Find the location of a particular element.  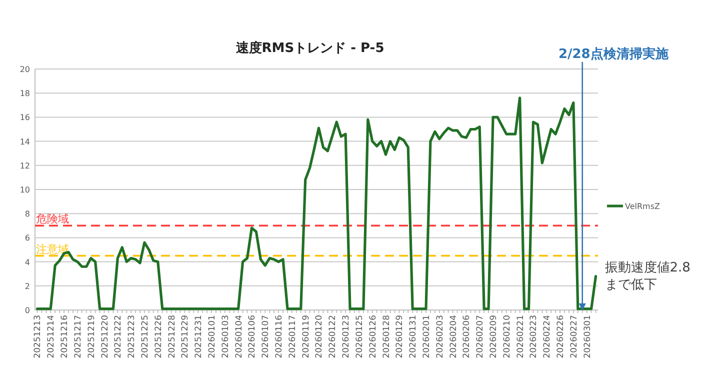

legend: VelRmsZ is located at coordinates (633, 206).